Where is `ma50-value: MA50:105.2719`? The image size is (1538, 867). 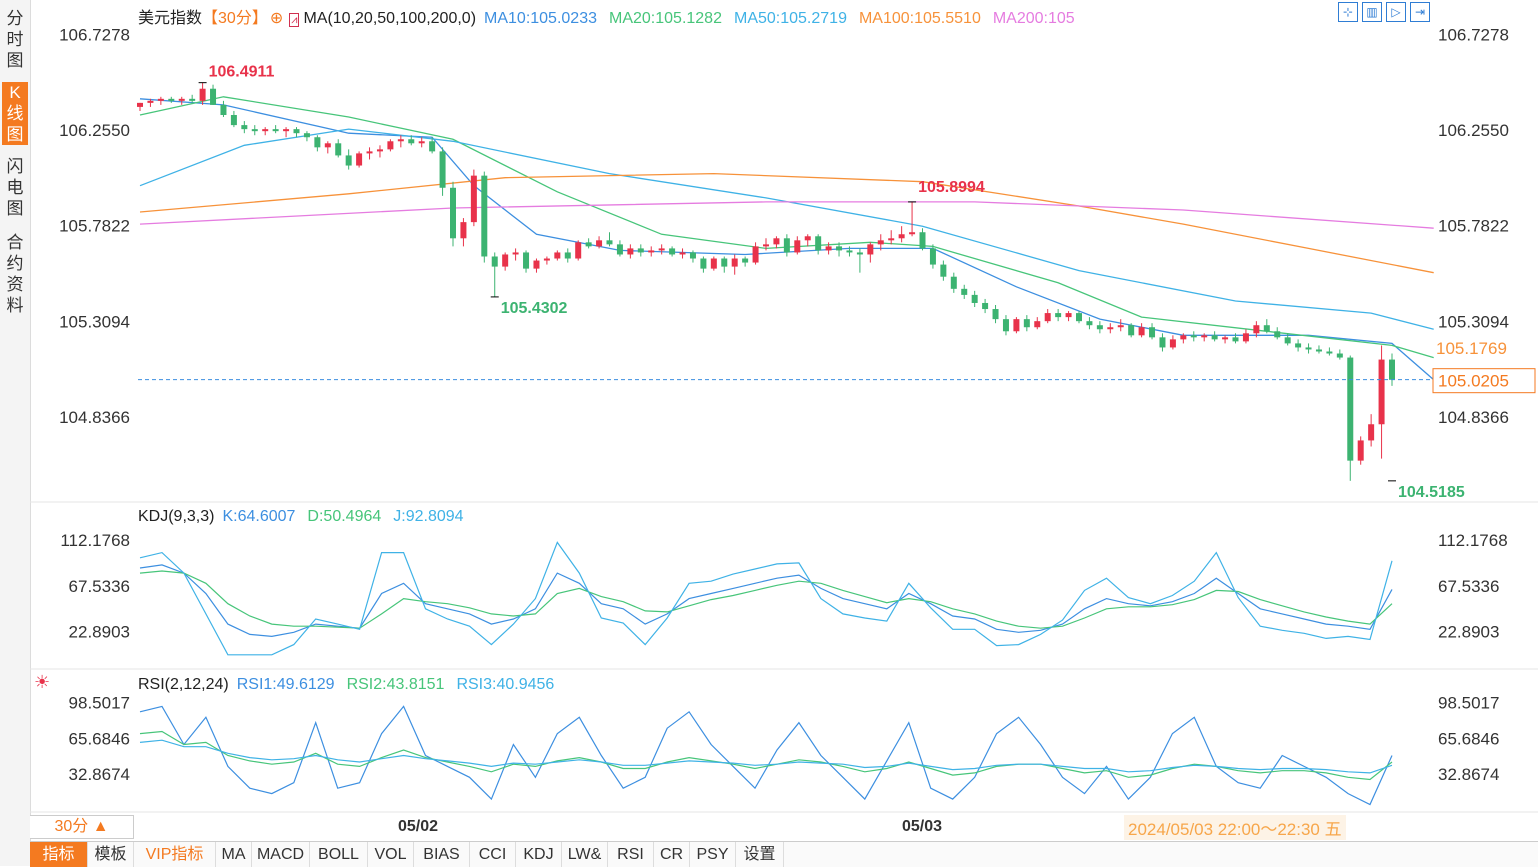 ma50-value: MA50:105.2719 is located at coordinates (790, 18).